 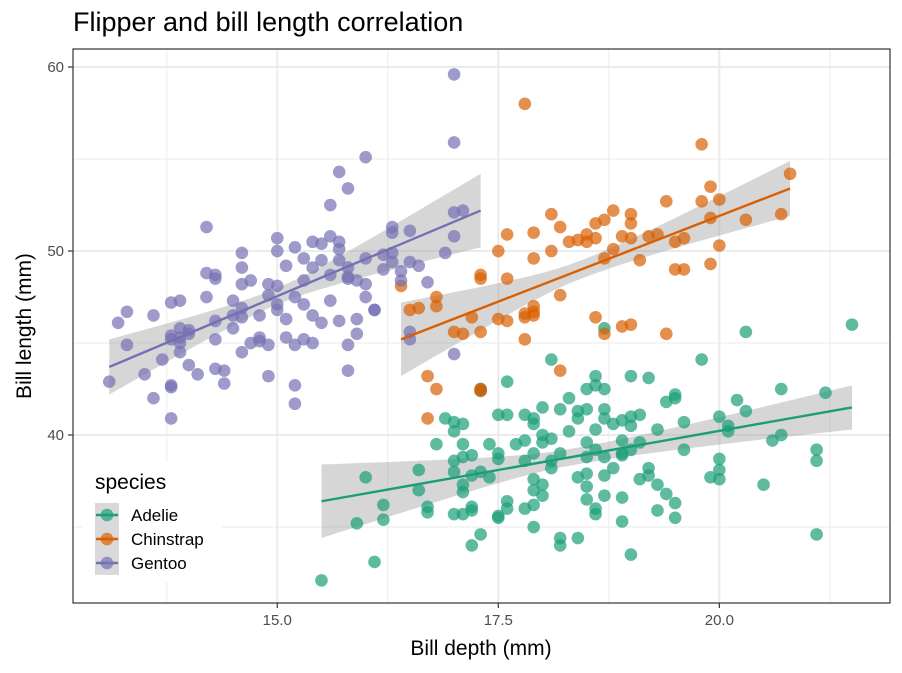 What do you see at coordinates (277, 620) in the screenshot?
I see `x-tick-label: 15.0` at bounding box center [277, 620].